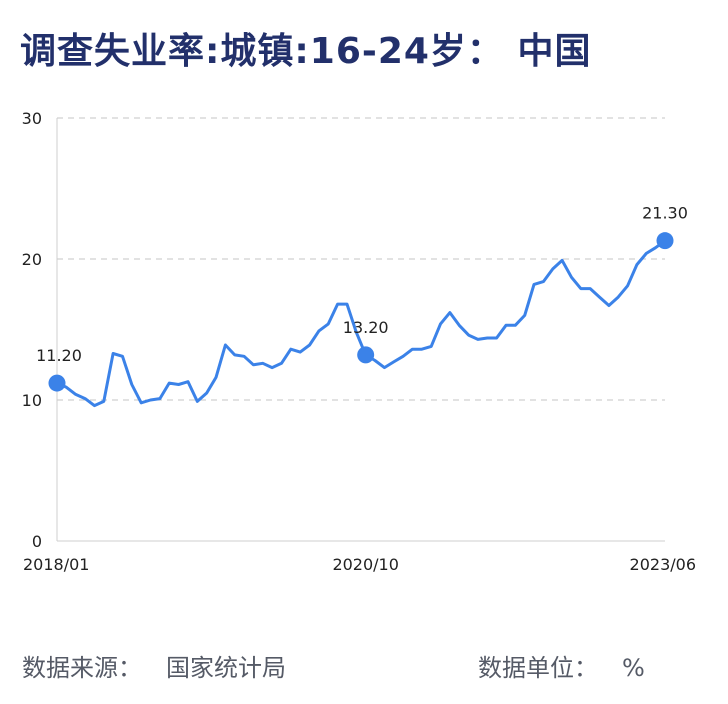 This screenshot has width=728, height=704. Describe the element at coordinates (32, 400) in the screenshot. I see `y-tick-label: 10` at that location.